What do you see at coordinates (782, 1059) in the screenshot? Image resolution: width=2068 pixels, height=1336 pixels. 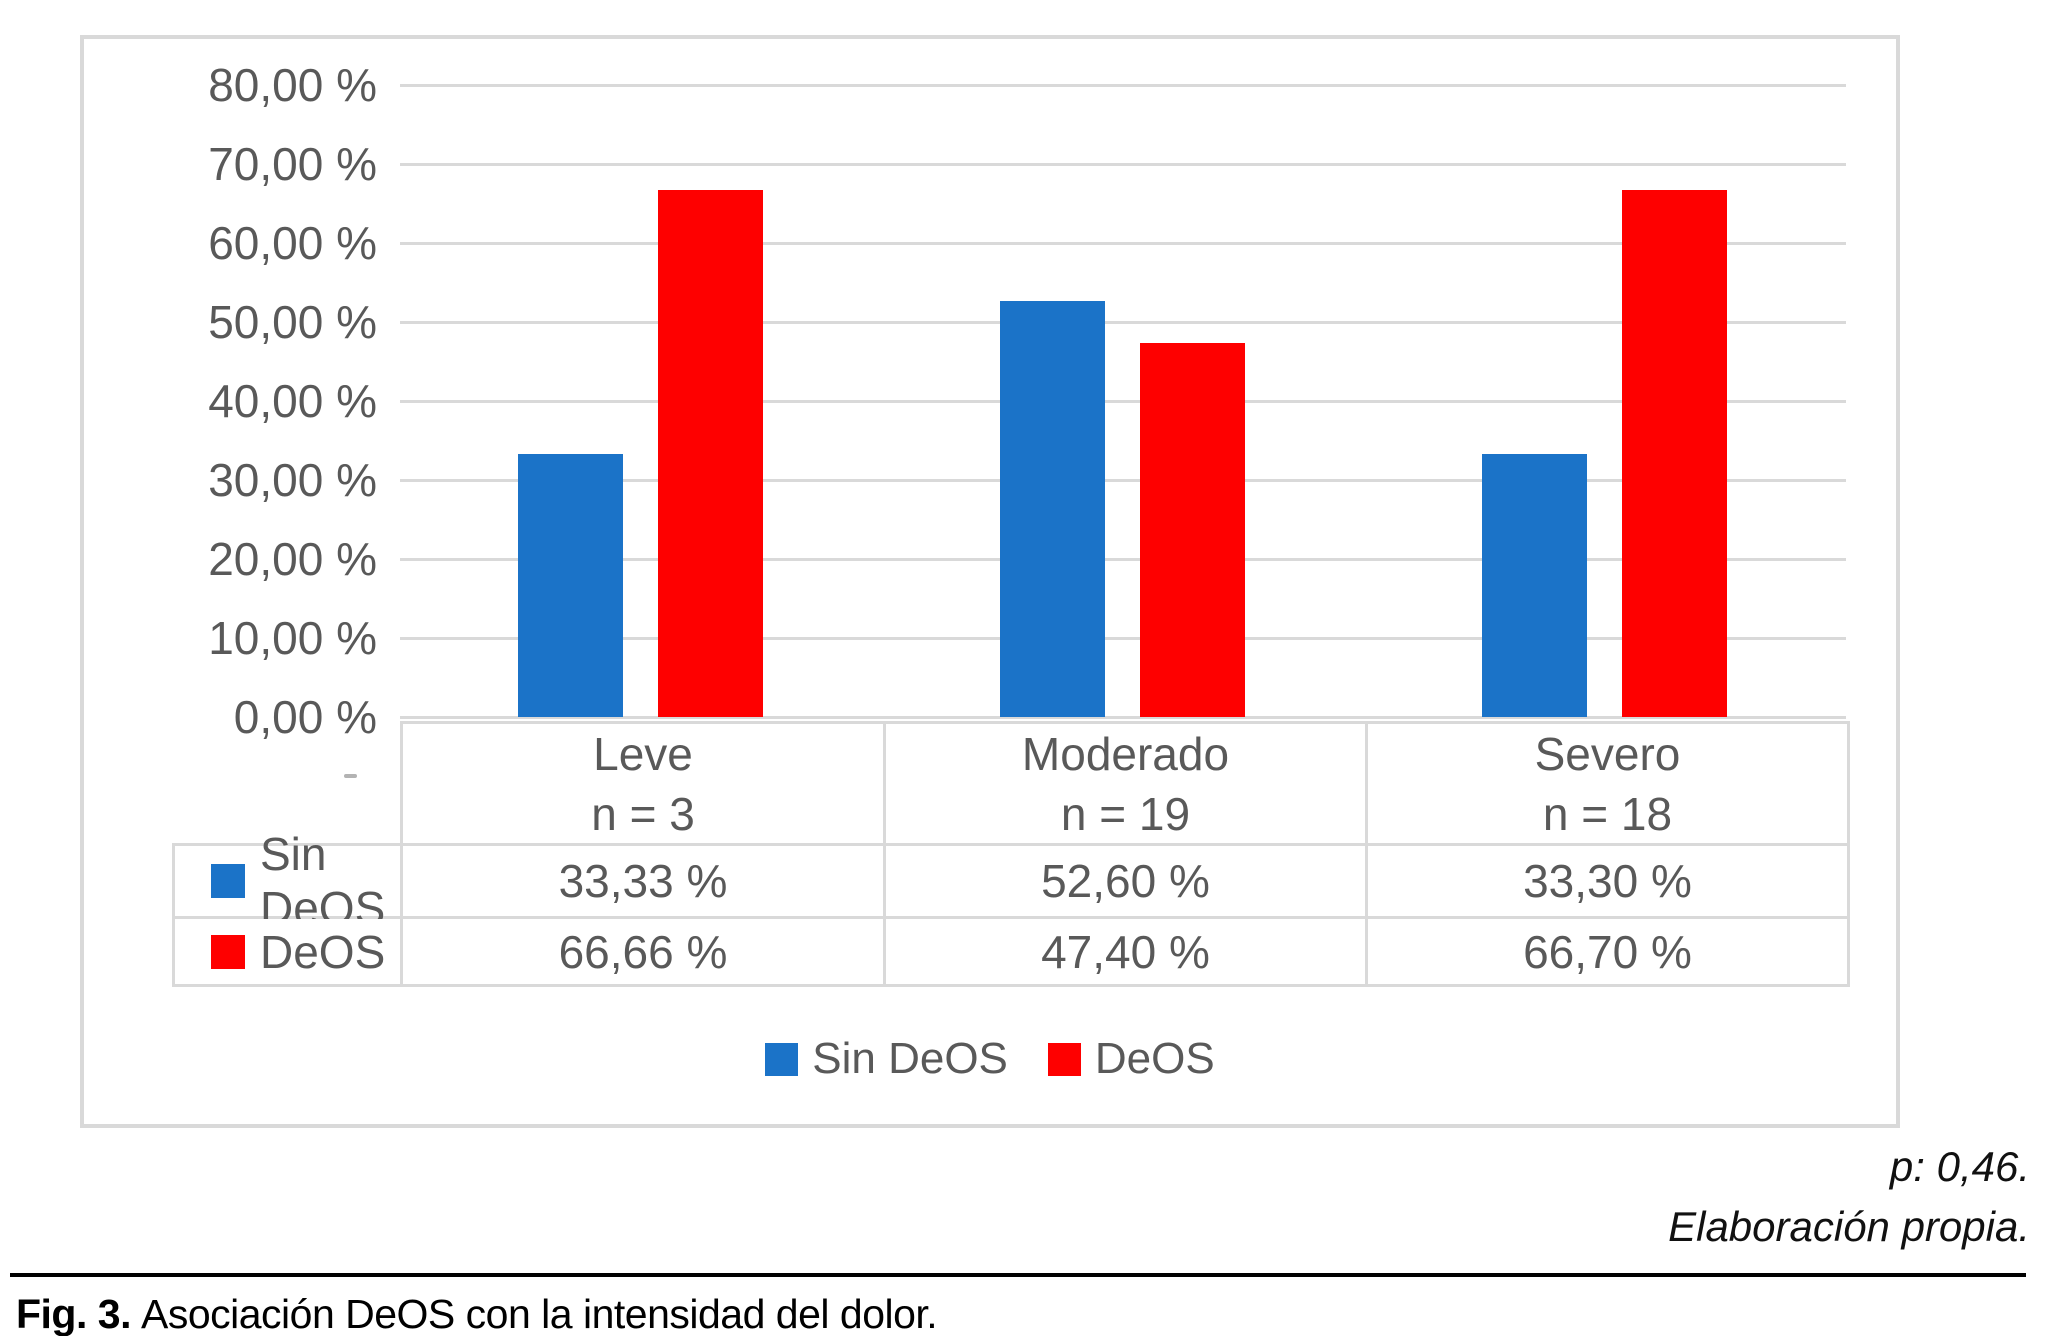 I see `legend-sin-deos-swatch-icon` at bounding box center [782, 1059].